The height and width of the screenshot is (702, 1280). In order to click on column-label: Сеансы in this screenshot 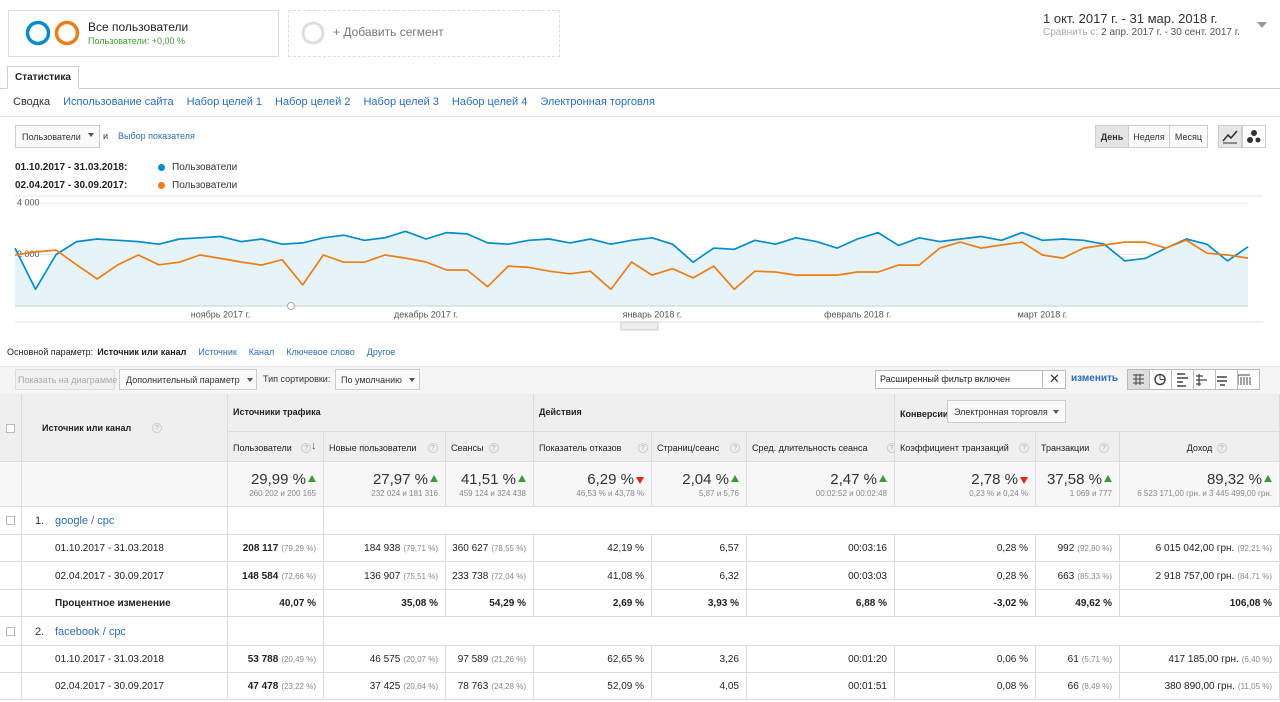, I will do `click(467, 448)`.